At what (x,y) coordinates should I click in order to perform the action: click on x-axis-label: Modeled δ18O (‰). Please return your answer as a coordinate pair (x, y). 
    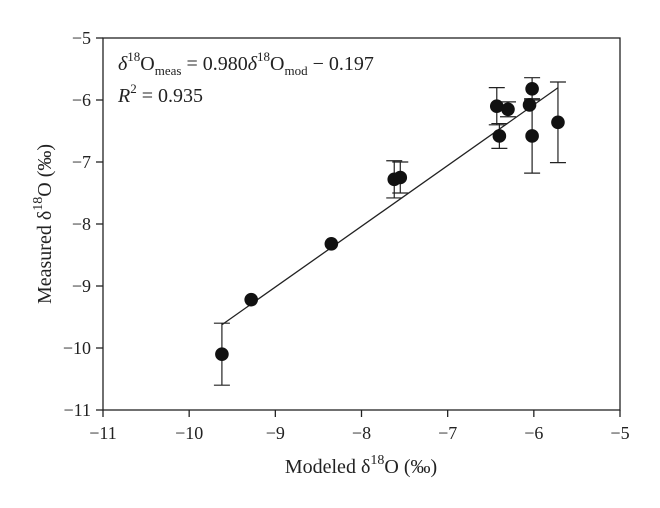
    Looking at the image, I should click on (361, 465).